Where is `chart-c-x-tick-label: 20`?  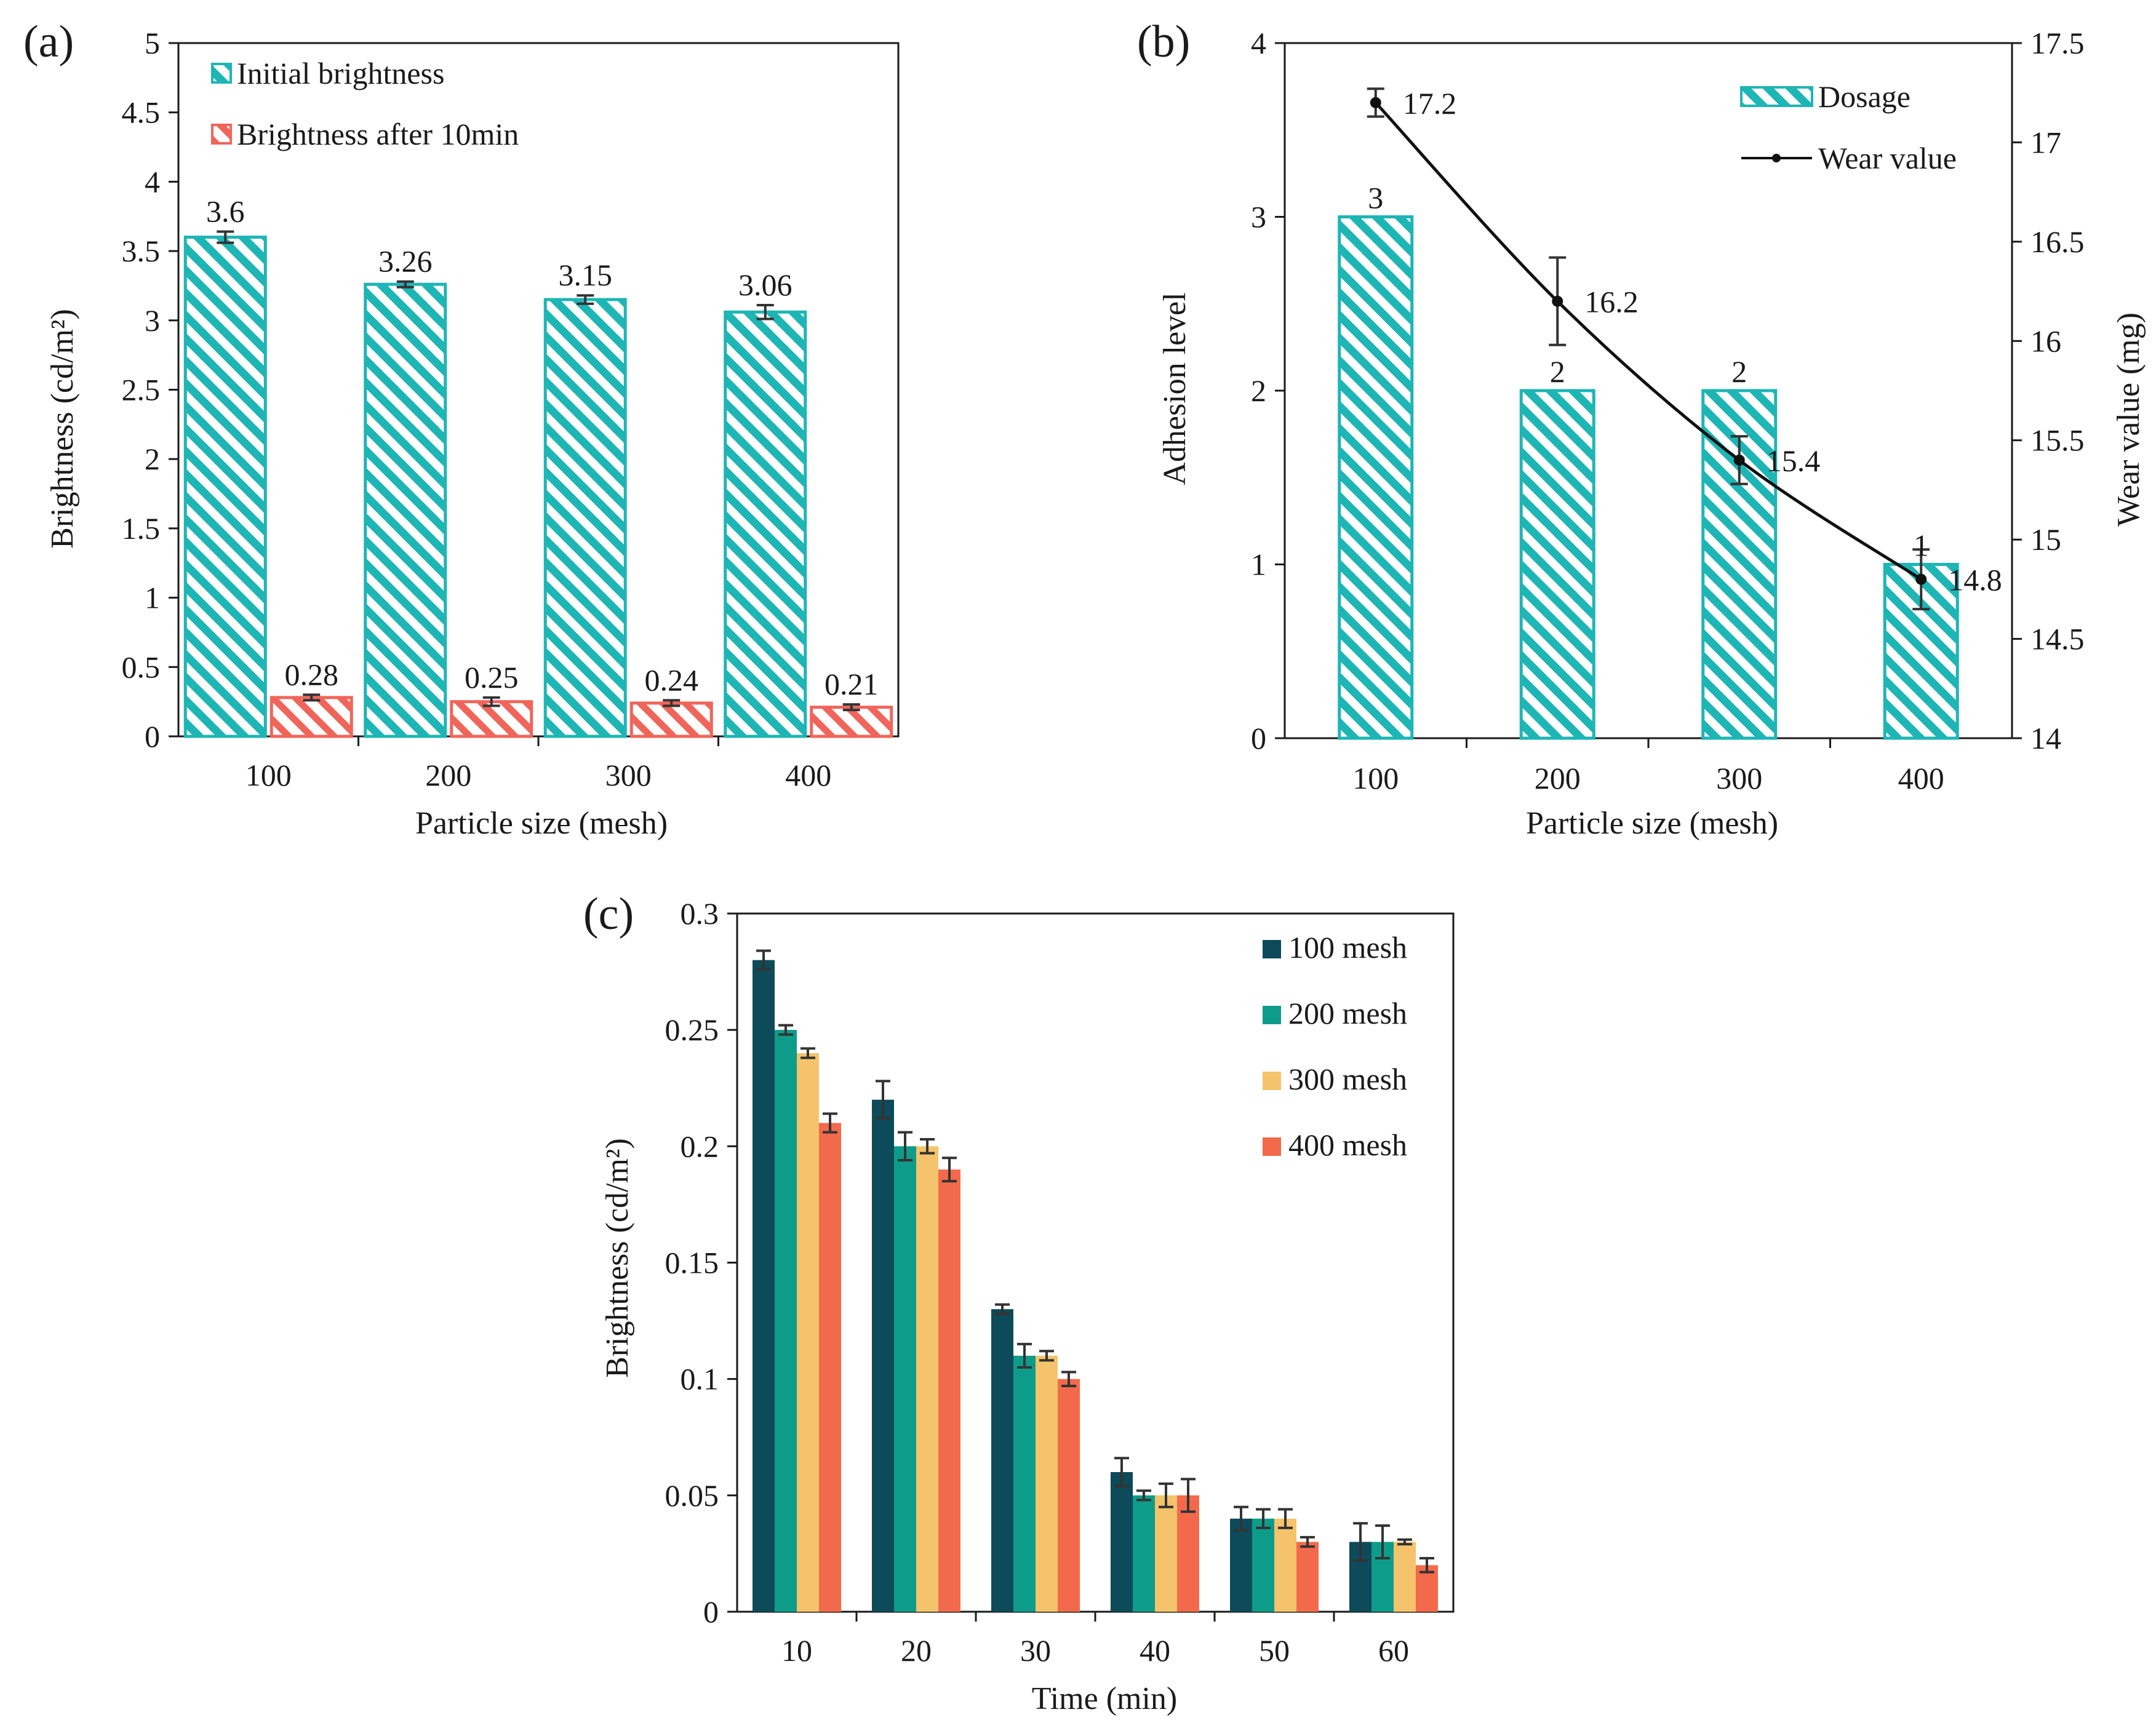 chart-c-x-tick-label: 20 is located at coordinates (916, 1650).